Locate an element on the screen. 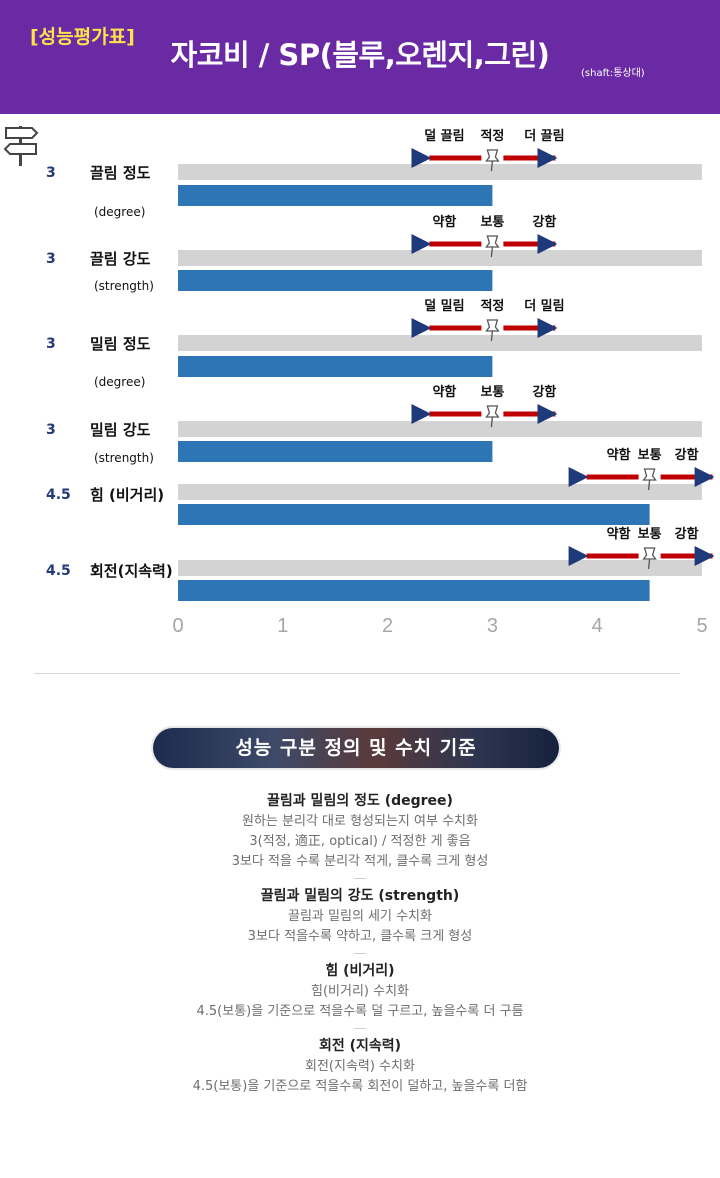 The image size is (720, 1178). chart-row: 3 끌림 강도 (strength) 약함 보통 강함 is located at coordinates (374, 253).